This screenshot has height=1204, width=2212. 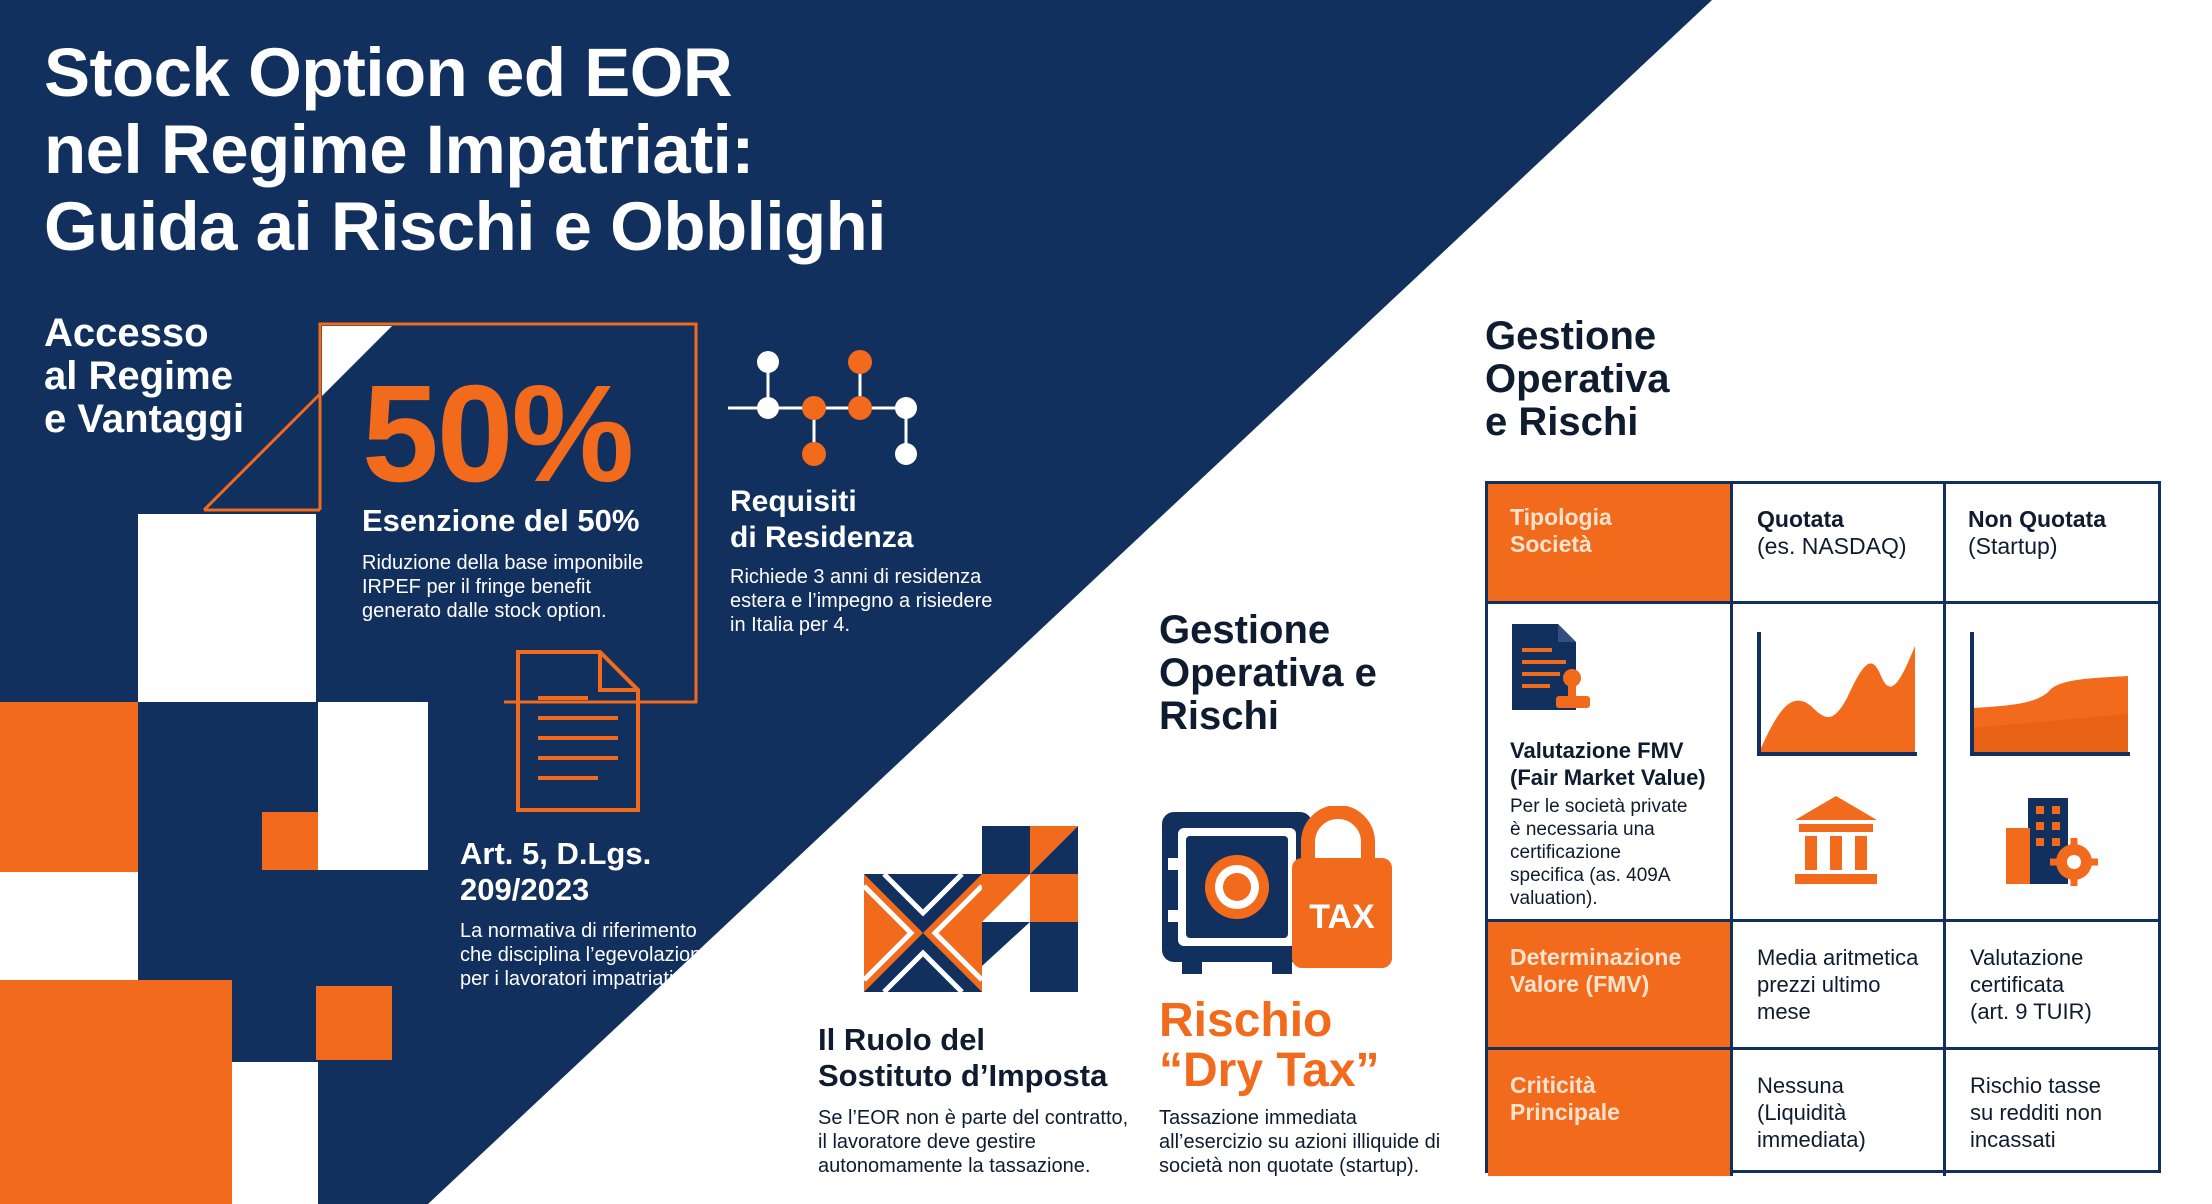 I want to click on exemption-title: Esenzione del 50%, so click(x=501, y=520).